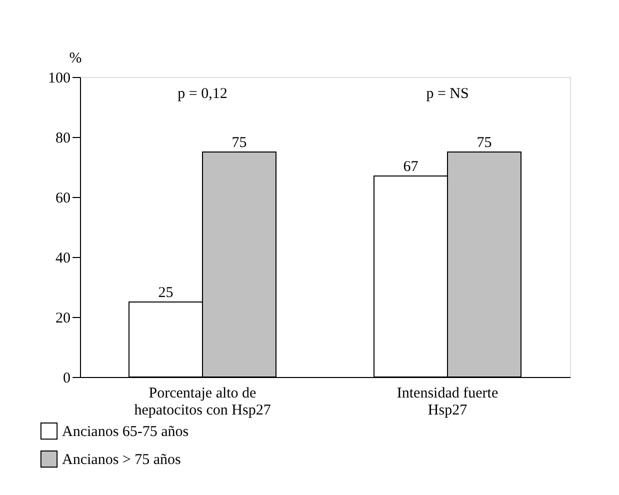  What do you see at coordinates (75, 58) in the screenshot?
I see `y-axis-title: %` at bounding box center [75, 58].